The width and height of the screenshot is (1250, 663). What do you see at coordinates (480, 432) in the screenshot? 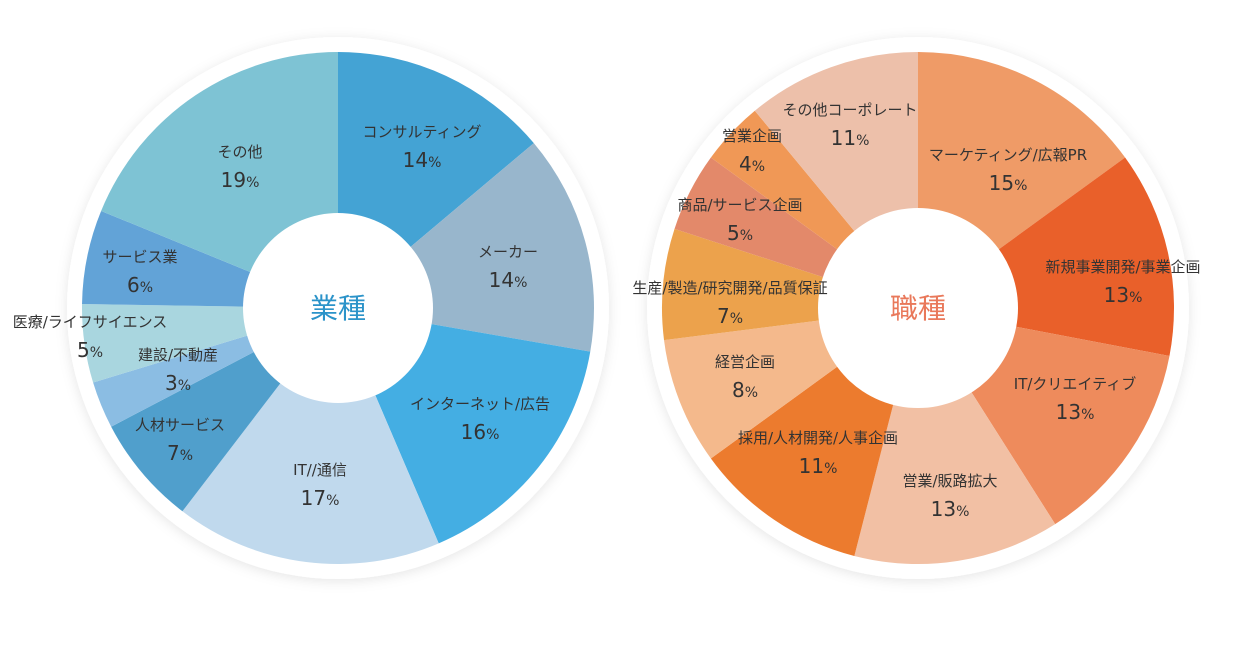
I see `slice-value-label: 16%` at bounding box center [480, 432].